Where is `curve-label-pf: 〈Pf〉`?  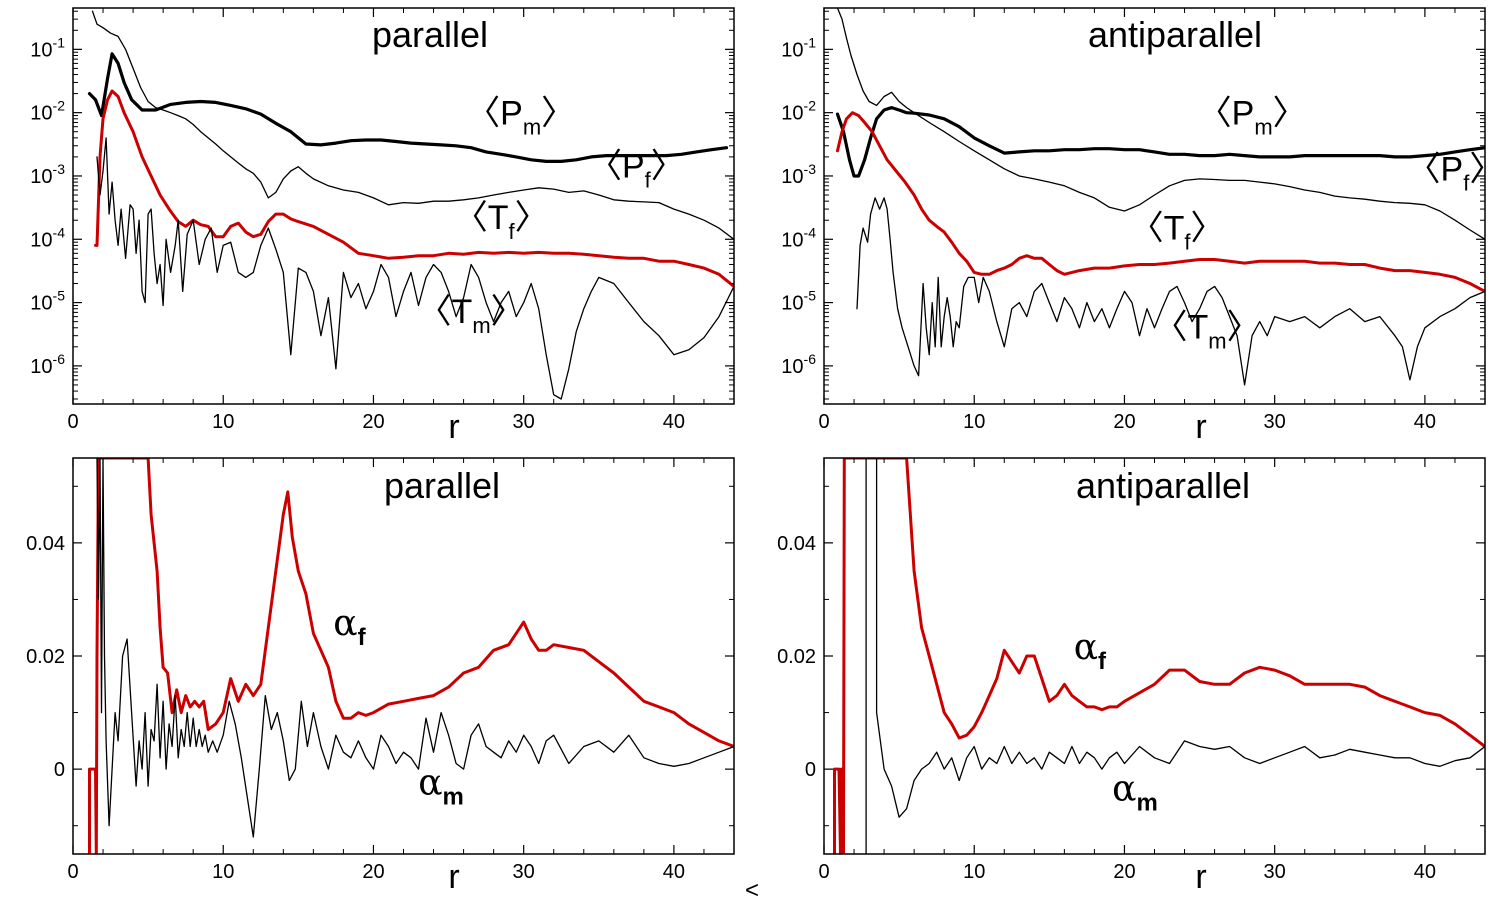
curve-label-pf: 〈Pf〉 is located at coordinates (1453, 172).